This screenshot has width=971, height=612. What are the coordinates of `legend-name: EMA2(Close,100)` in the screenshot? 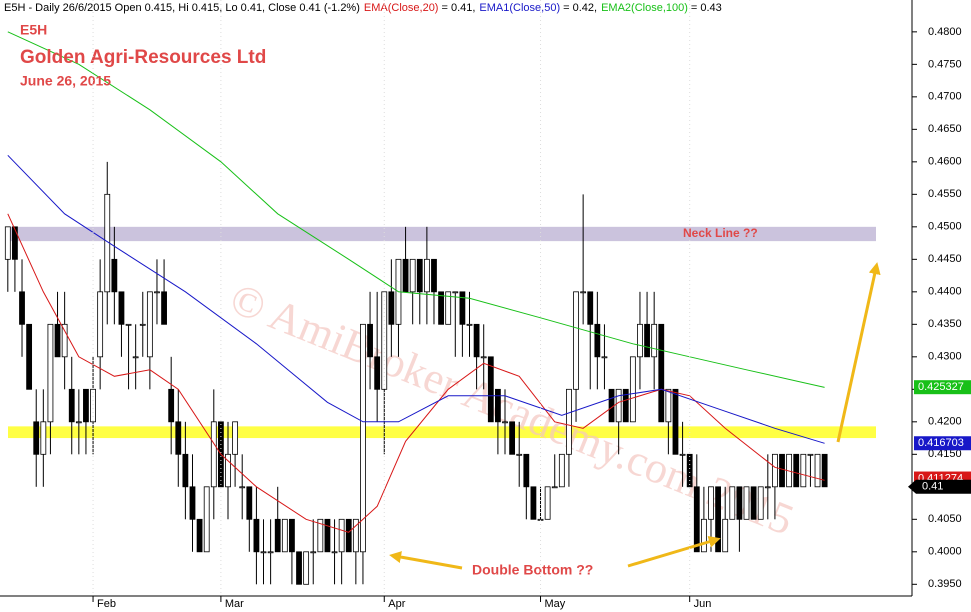 It's located at (644, 8).